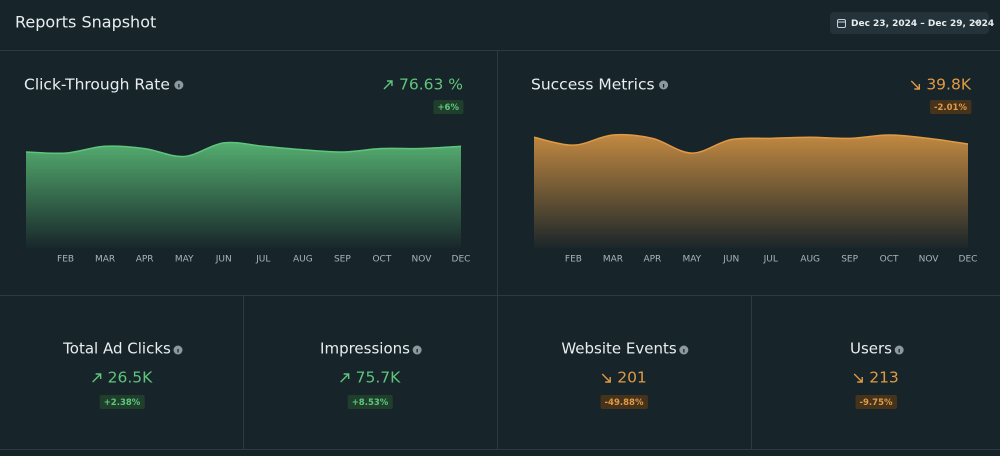 This screenshot has width=1000, height=456. I want to click on kpi-value: 26.5K, so click(131, 378).